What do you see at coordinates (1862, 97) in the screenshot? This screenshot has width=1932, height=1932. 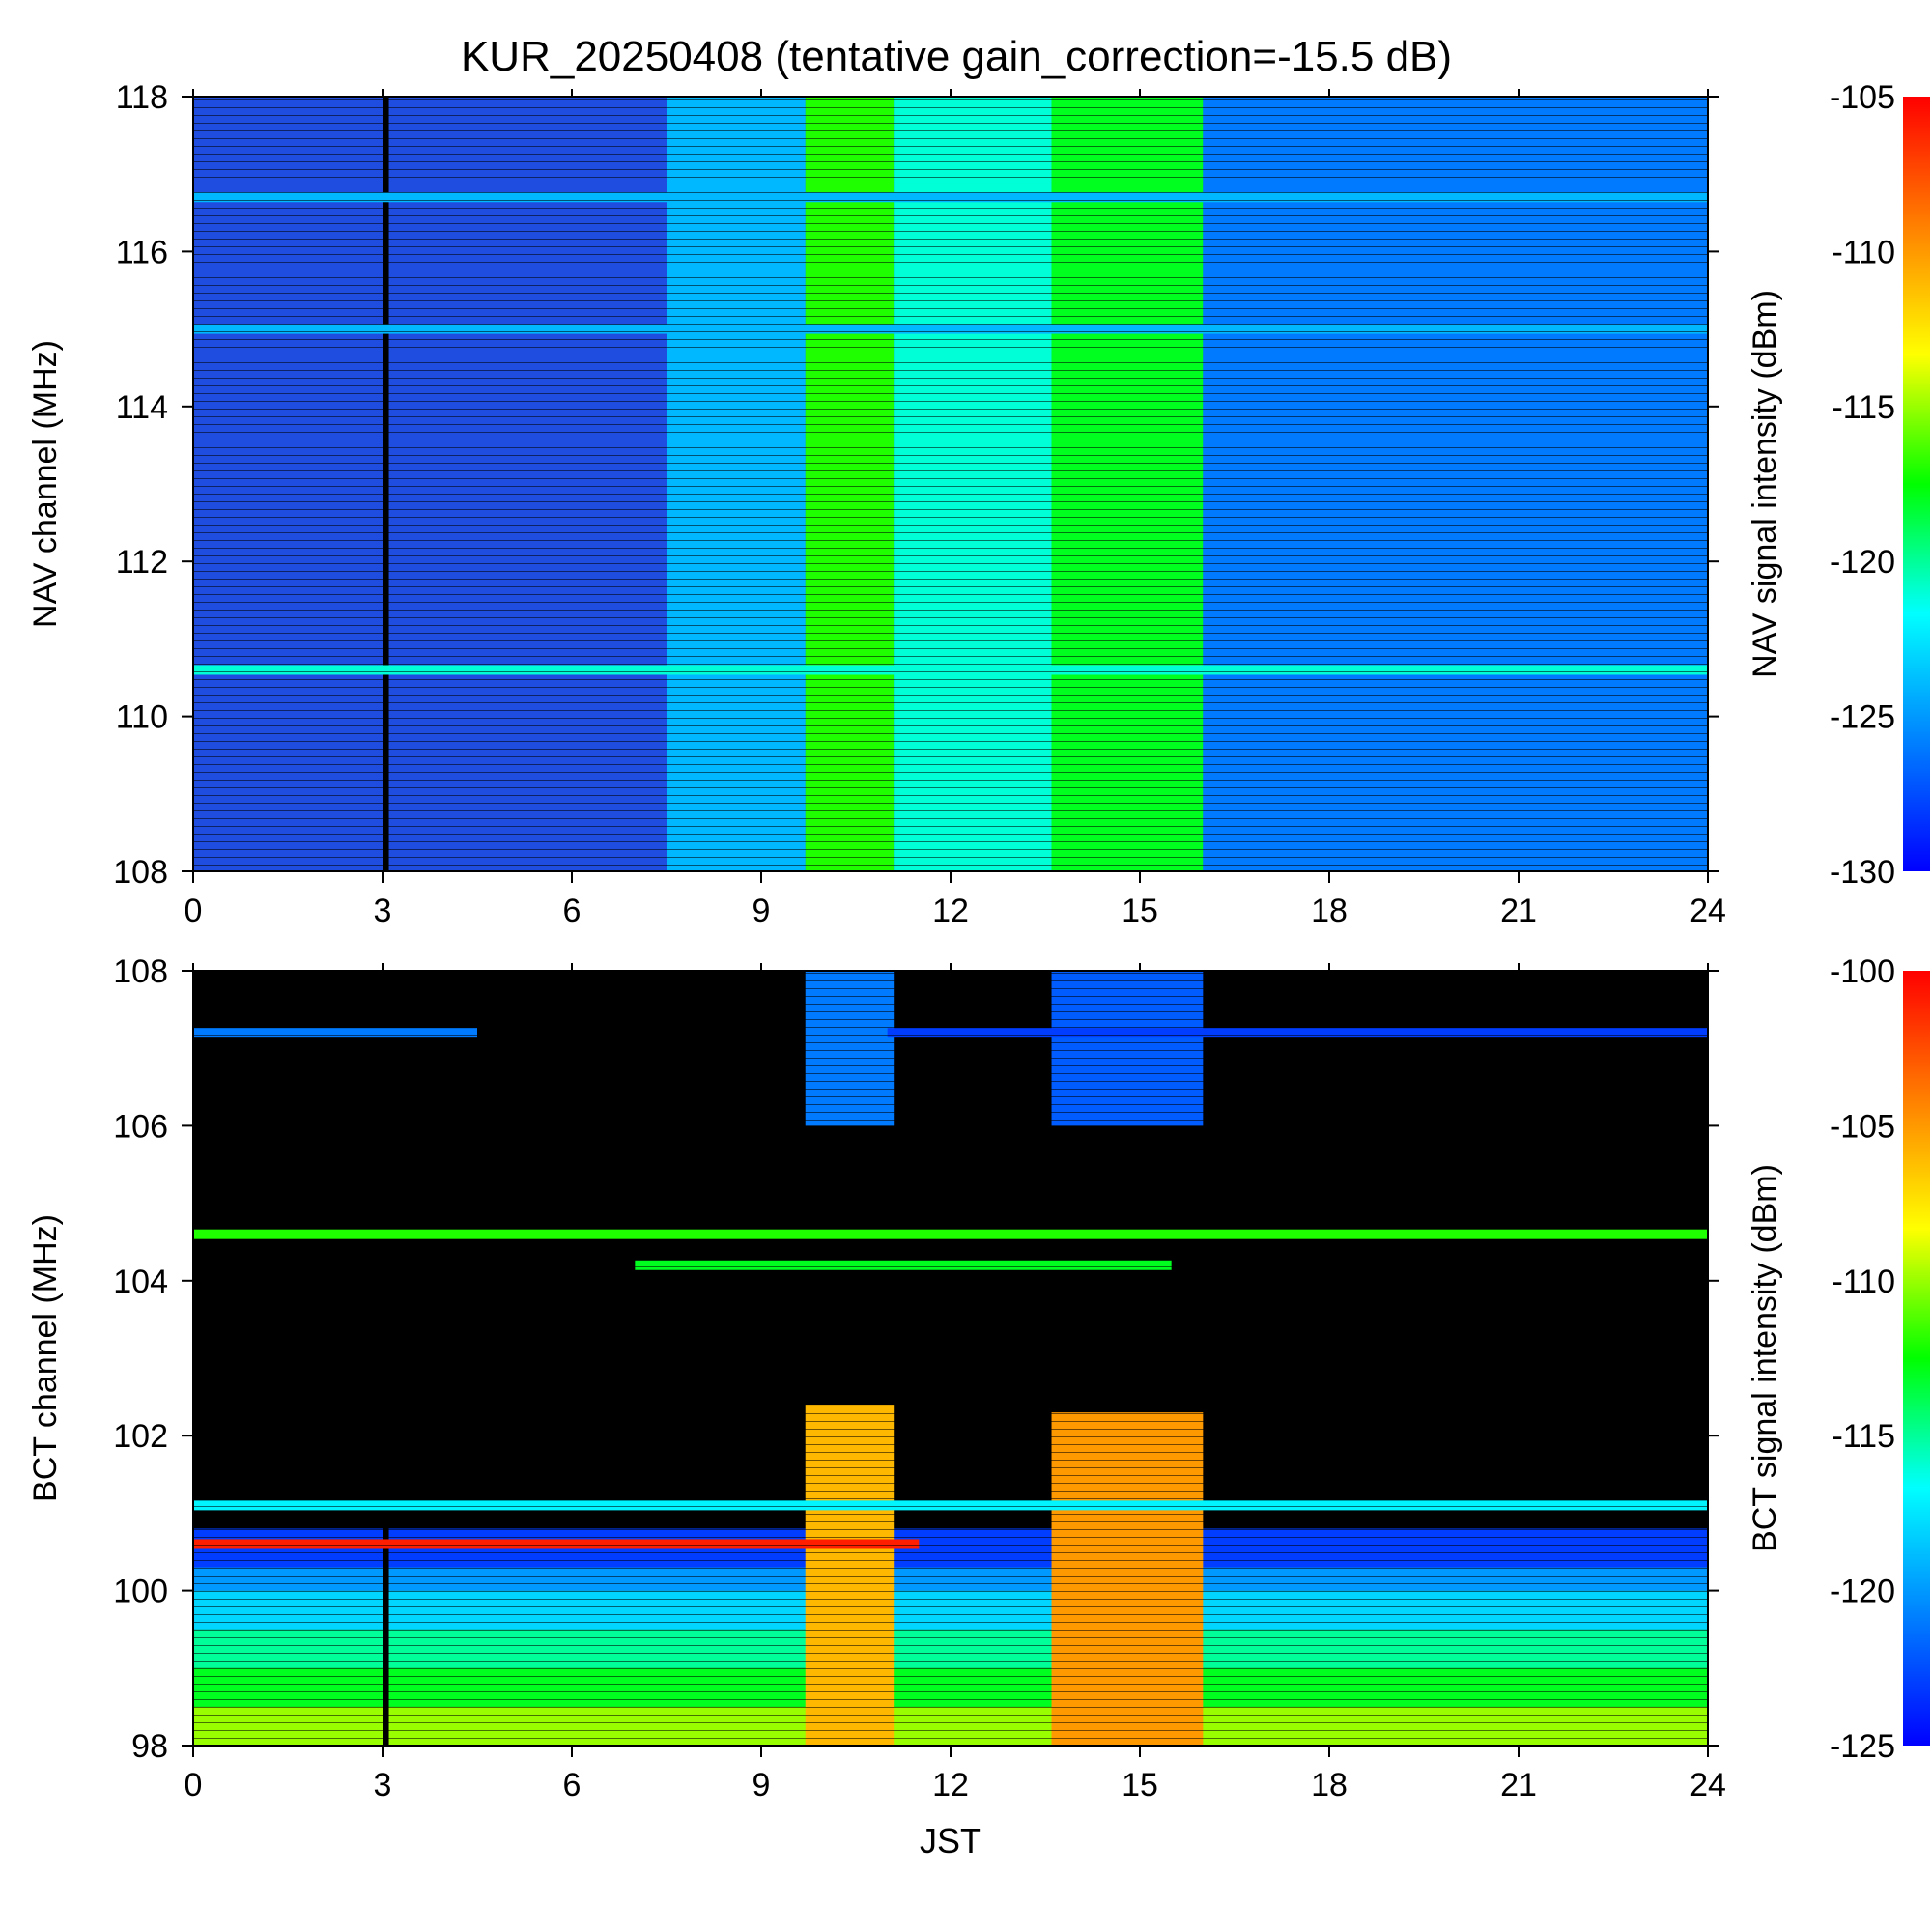 I see `nav-colorbar-tick-label: -105` at bounding box center [1862, 97].